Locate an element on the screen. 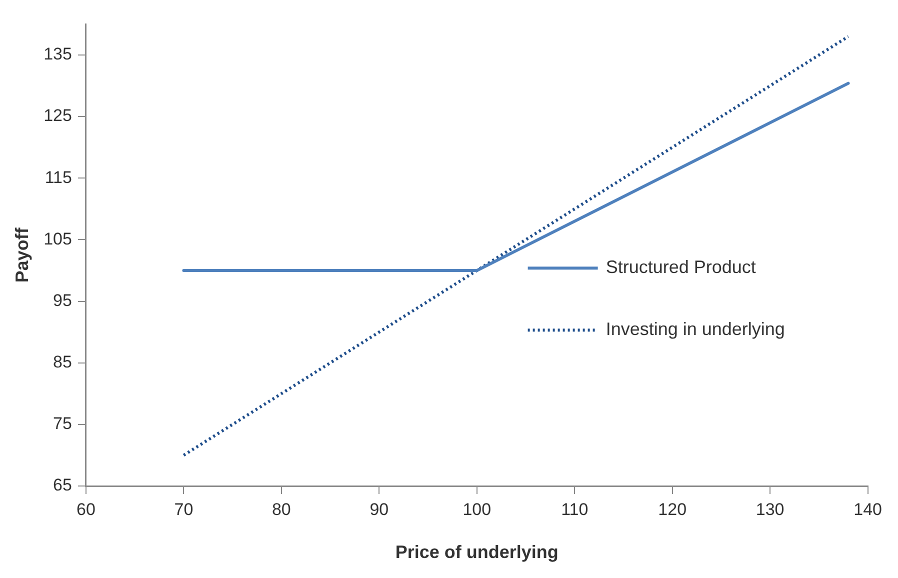 The image size is (898, 578). y-tick-label: 115 is located at coordinates (58, 177).